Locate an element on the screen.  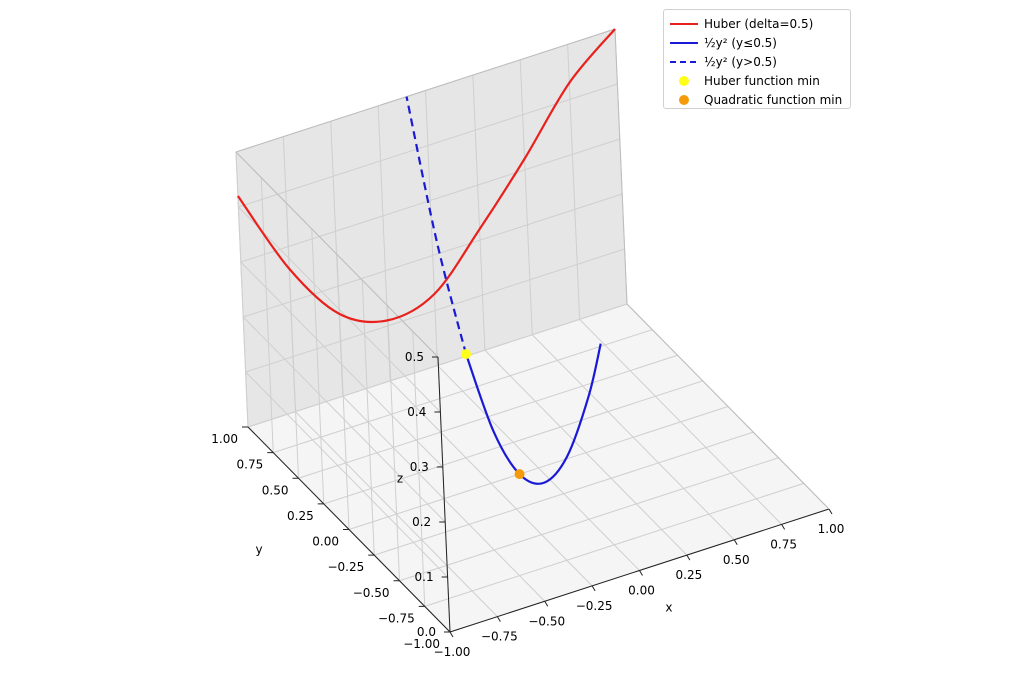
x-axis-label: x is located at coordinates (668, 607).